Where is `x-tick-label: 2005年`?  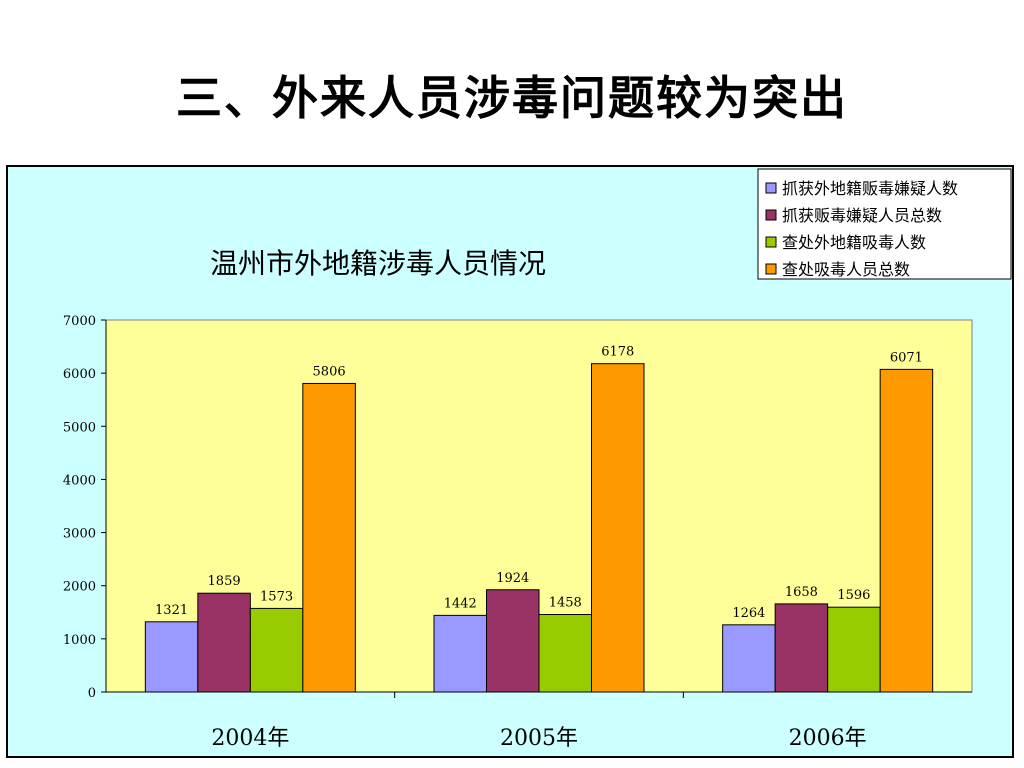 x-tick-label: 2005年 is located at coordinates (539, 738).